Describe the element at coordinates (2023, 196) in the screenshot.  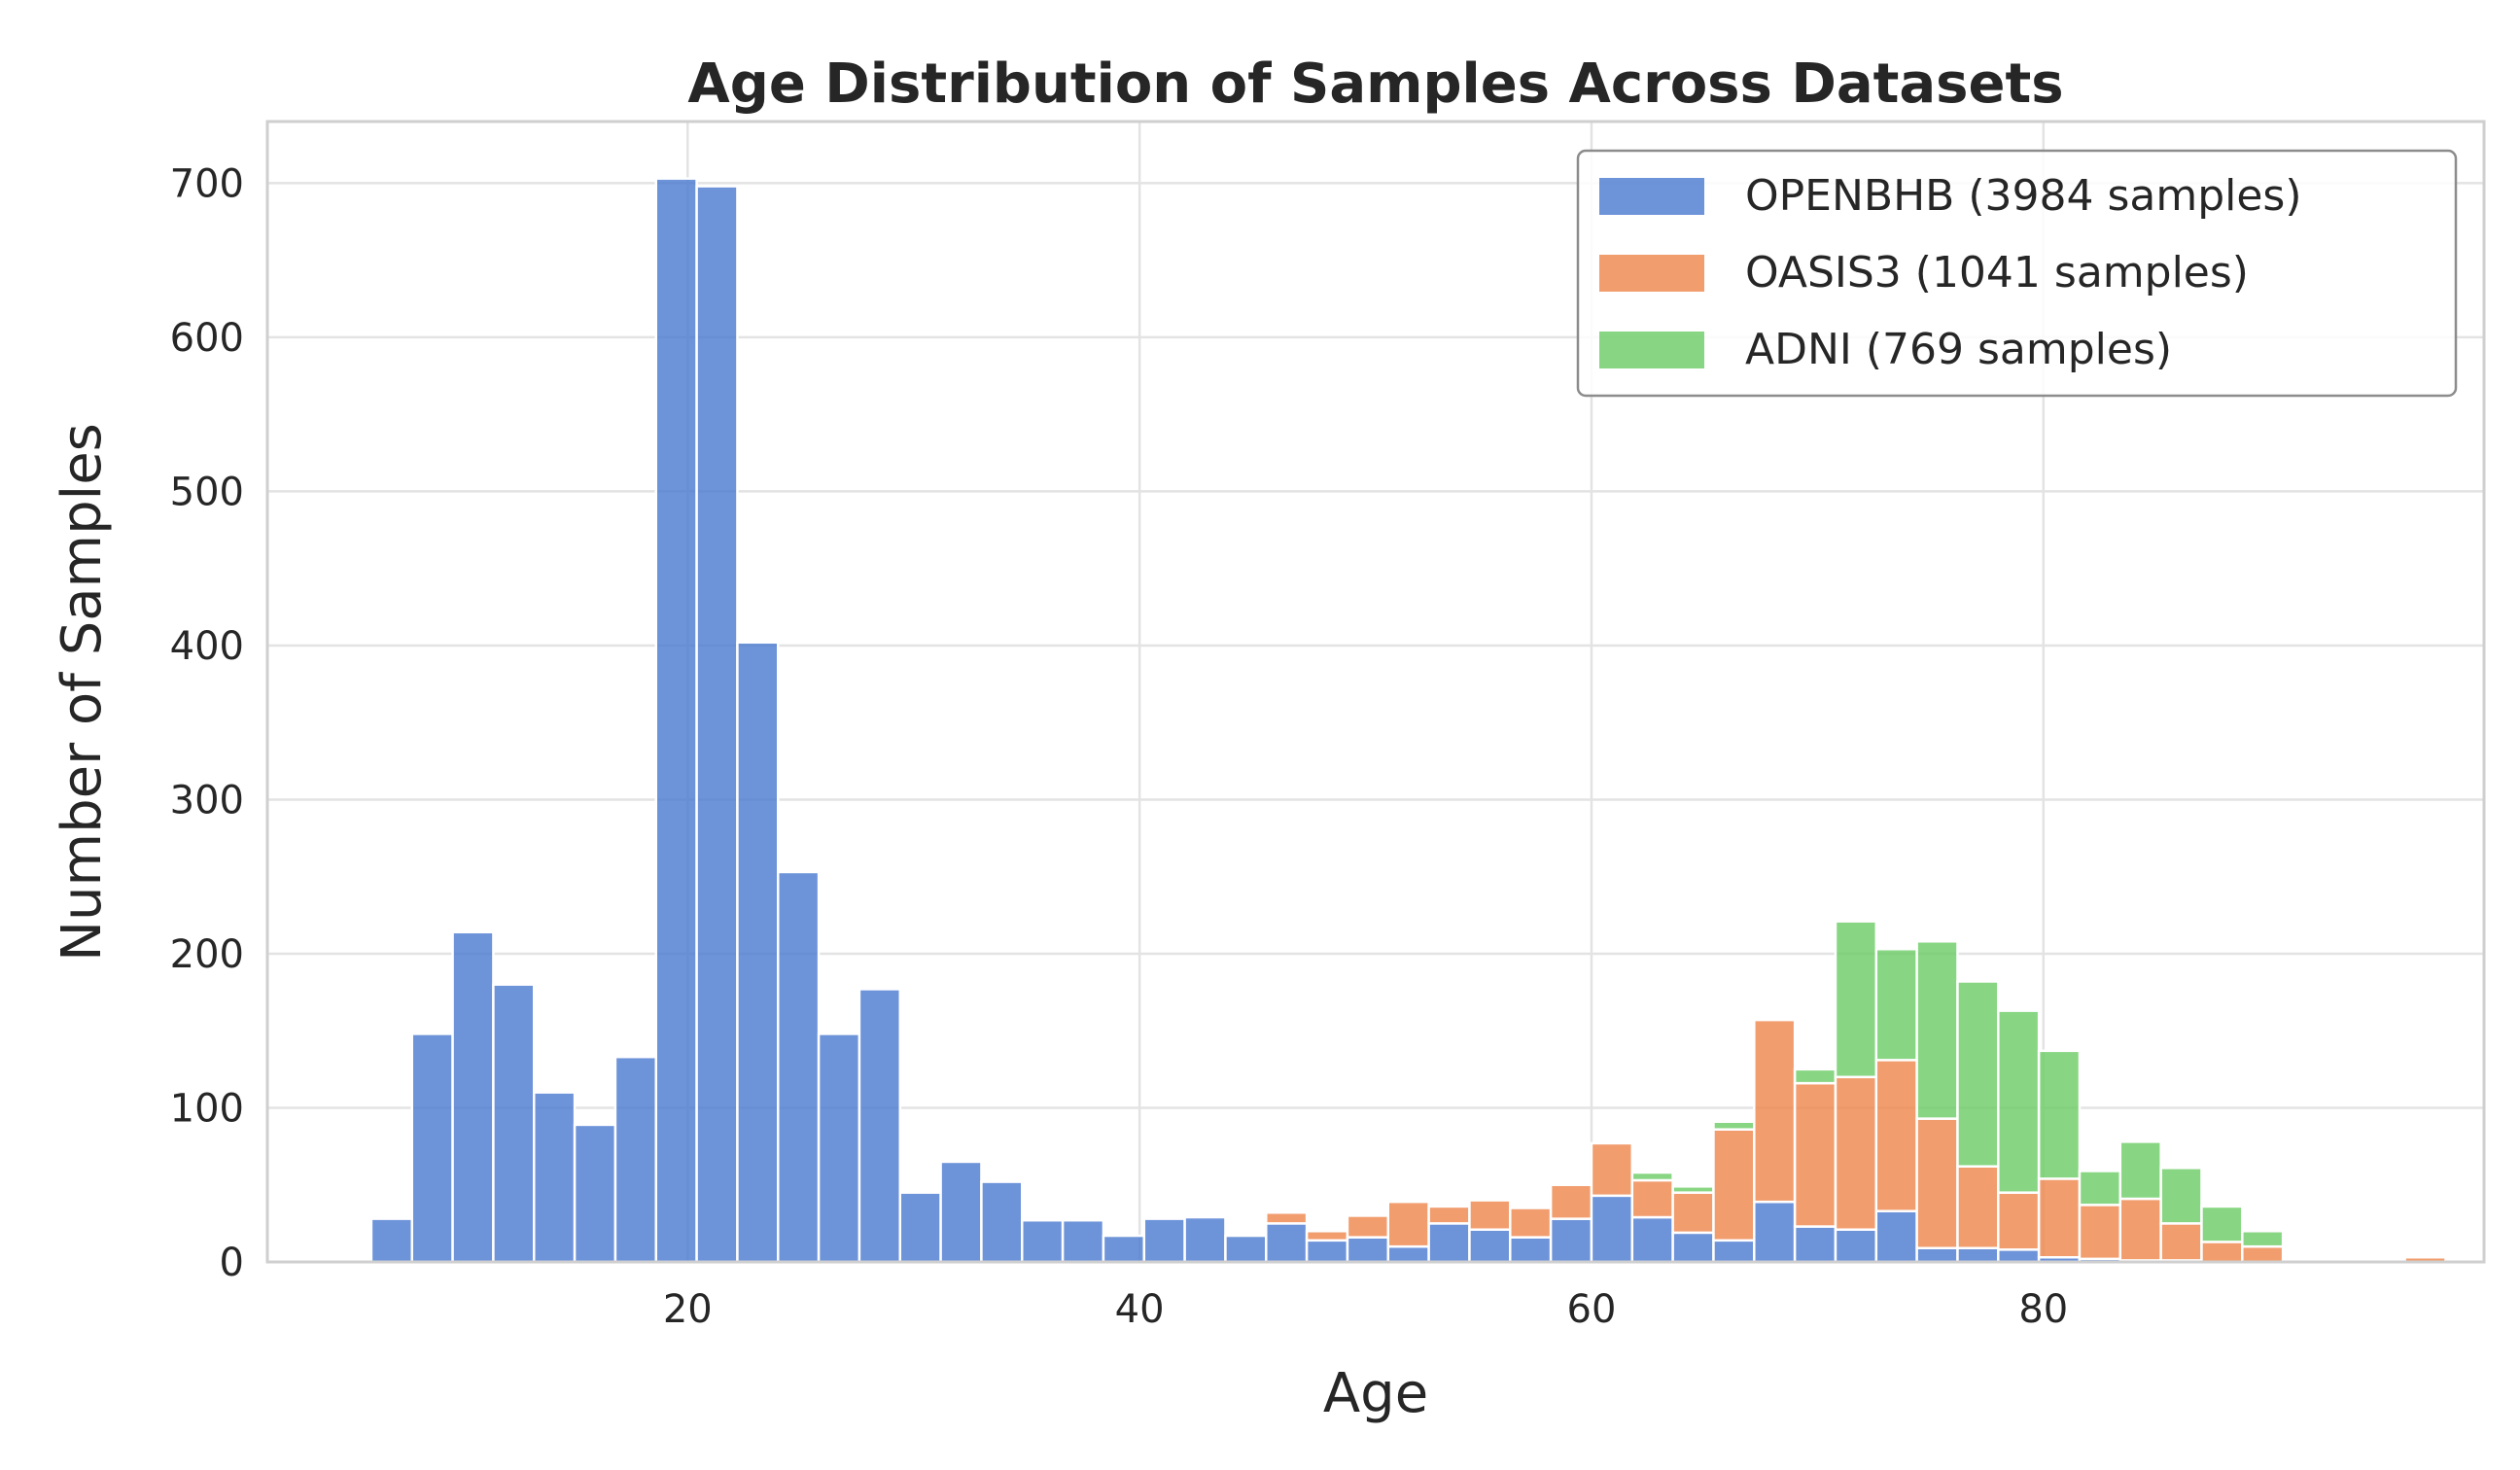
I see `legend-label-openbhb: OPENBHB (3984 samples)` at that location.